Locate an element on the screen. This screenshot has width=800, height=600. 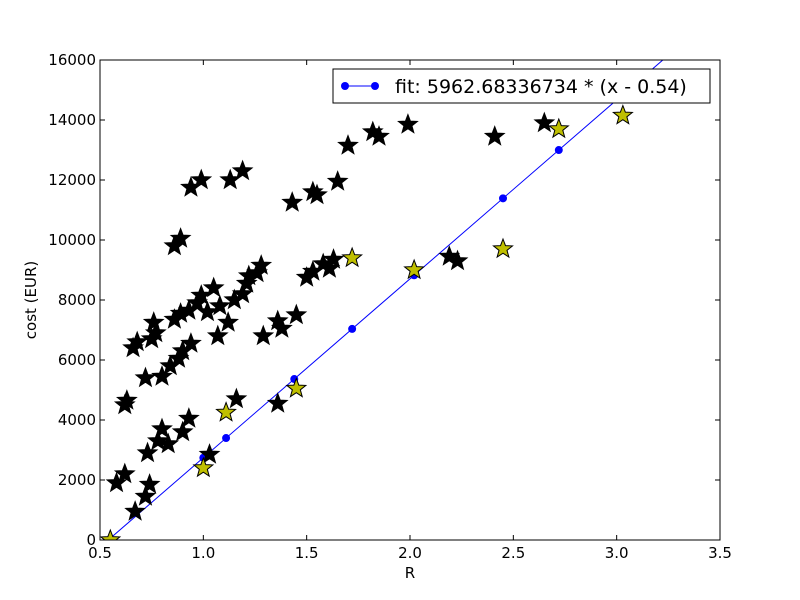
y-tick-label: 12000 is located at coordinates (72, 180).